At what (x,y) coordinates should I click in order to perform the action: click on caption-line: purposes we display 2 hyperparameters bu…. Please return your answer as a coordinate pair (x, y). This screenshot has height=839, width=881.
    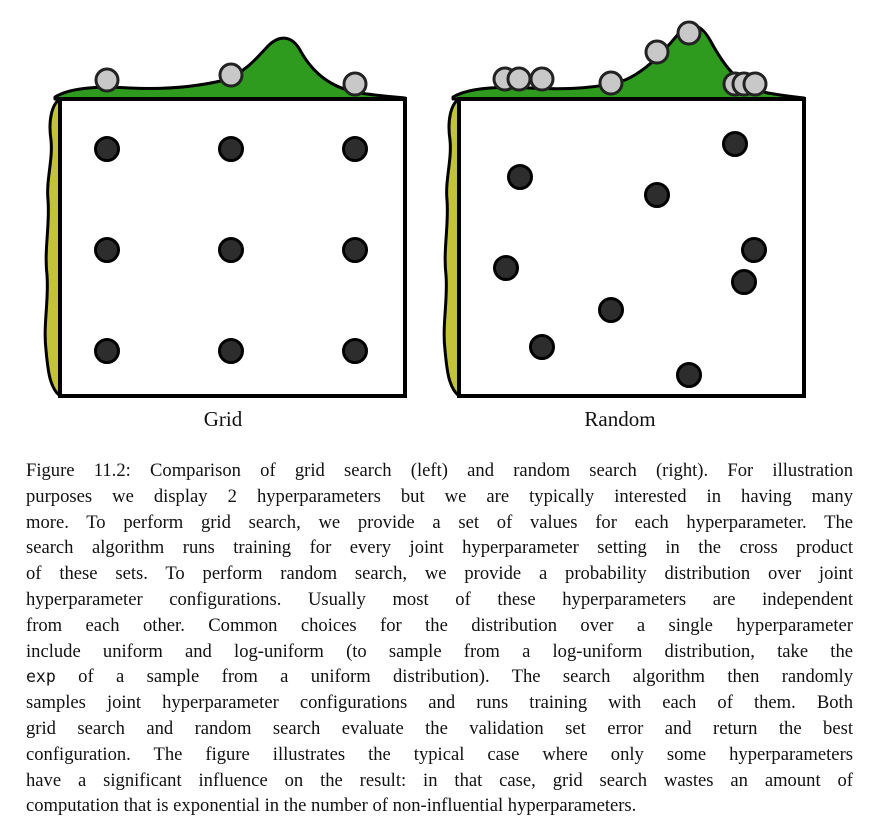
    Looking at the image, I should click on (439, 496).